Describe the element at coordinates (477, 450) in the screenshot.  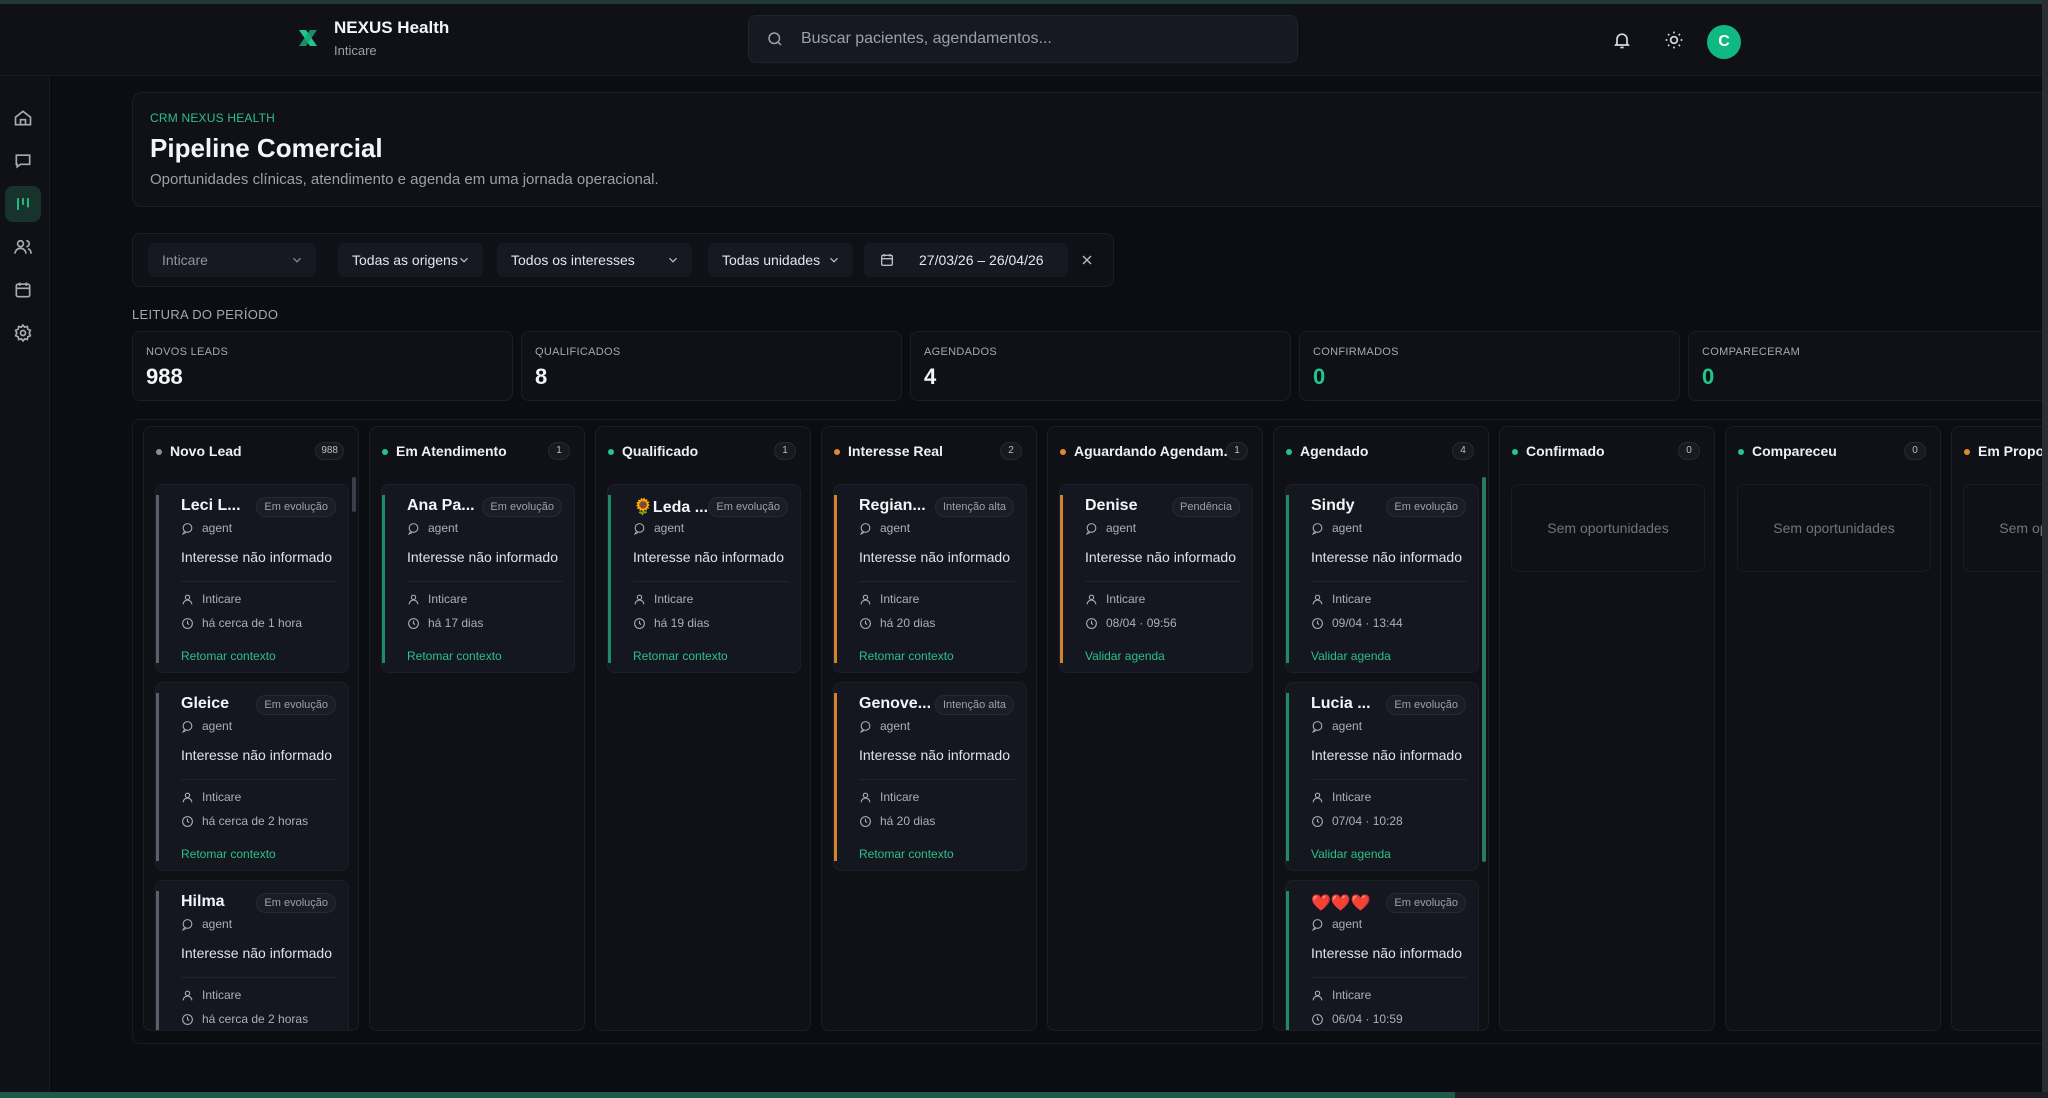
I see `column-header: Em Atendimento 1` at that location.